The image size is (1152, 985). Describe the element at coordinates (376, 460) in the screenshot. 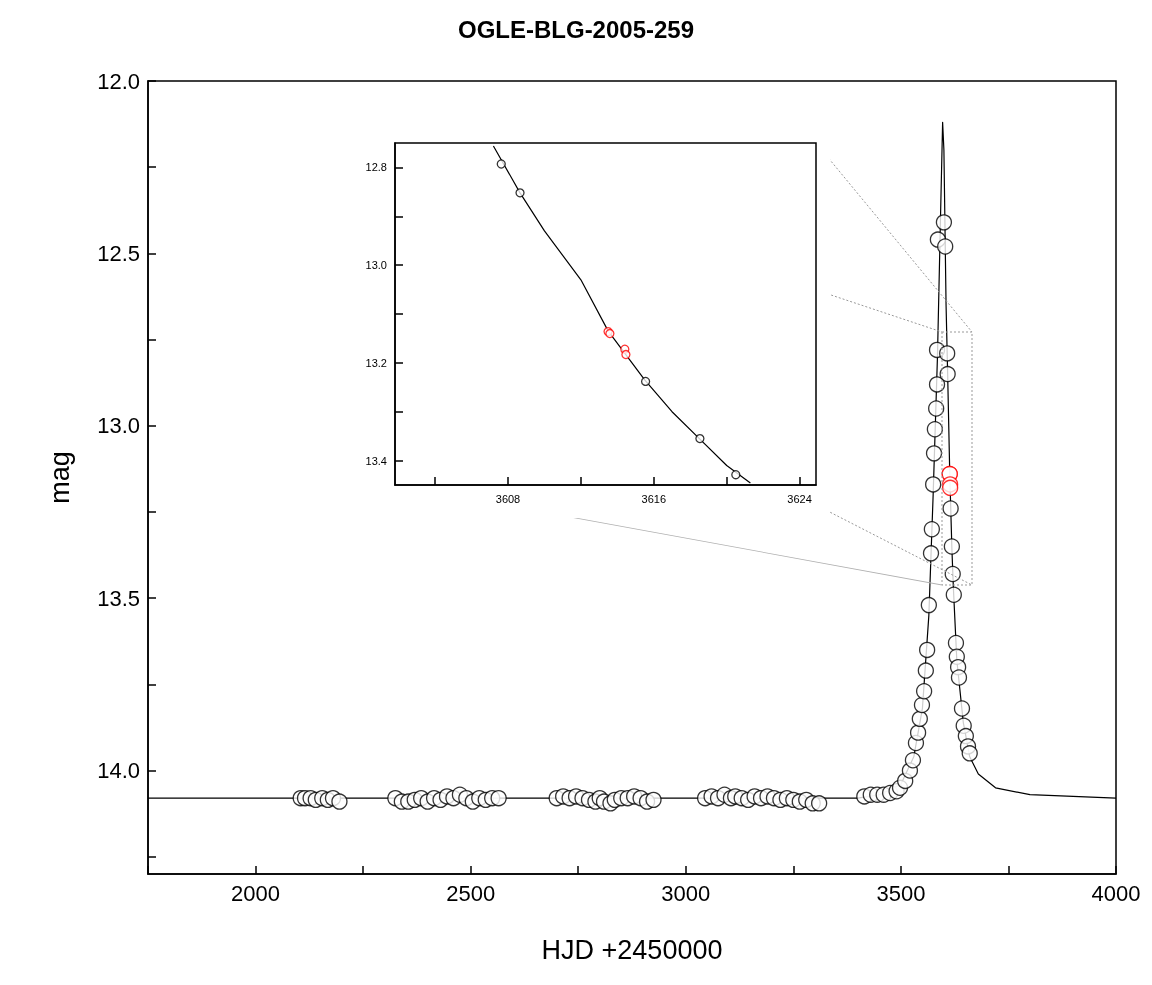

I see `y-tick-label: 13.4` at that location.